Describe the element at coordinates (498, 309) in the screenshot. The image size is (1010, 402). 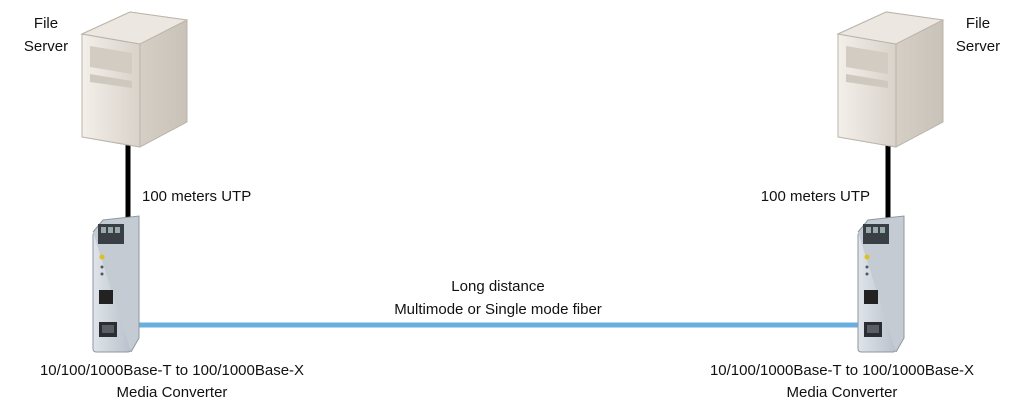
I see `link-label: Multimode or Single mode fiber` at that location.